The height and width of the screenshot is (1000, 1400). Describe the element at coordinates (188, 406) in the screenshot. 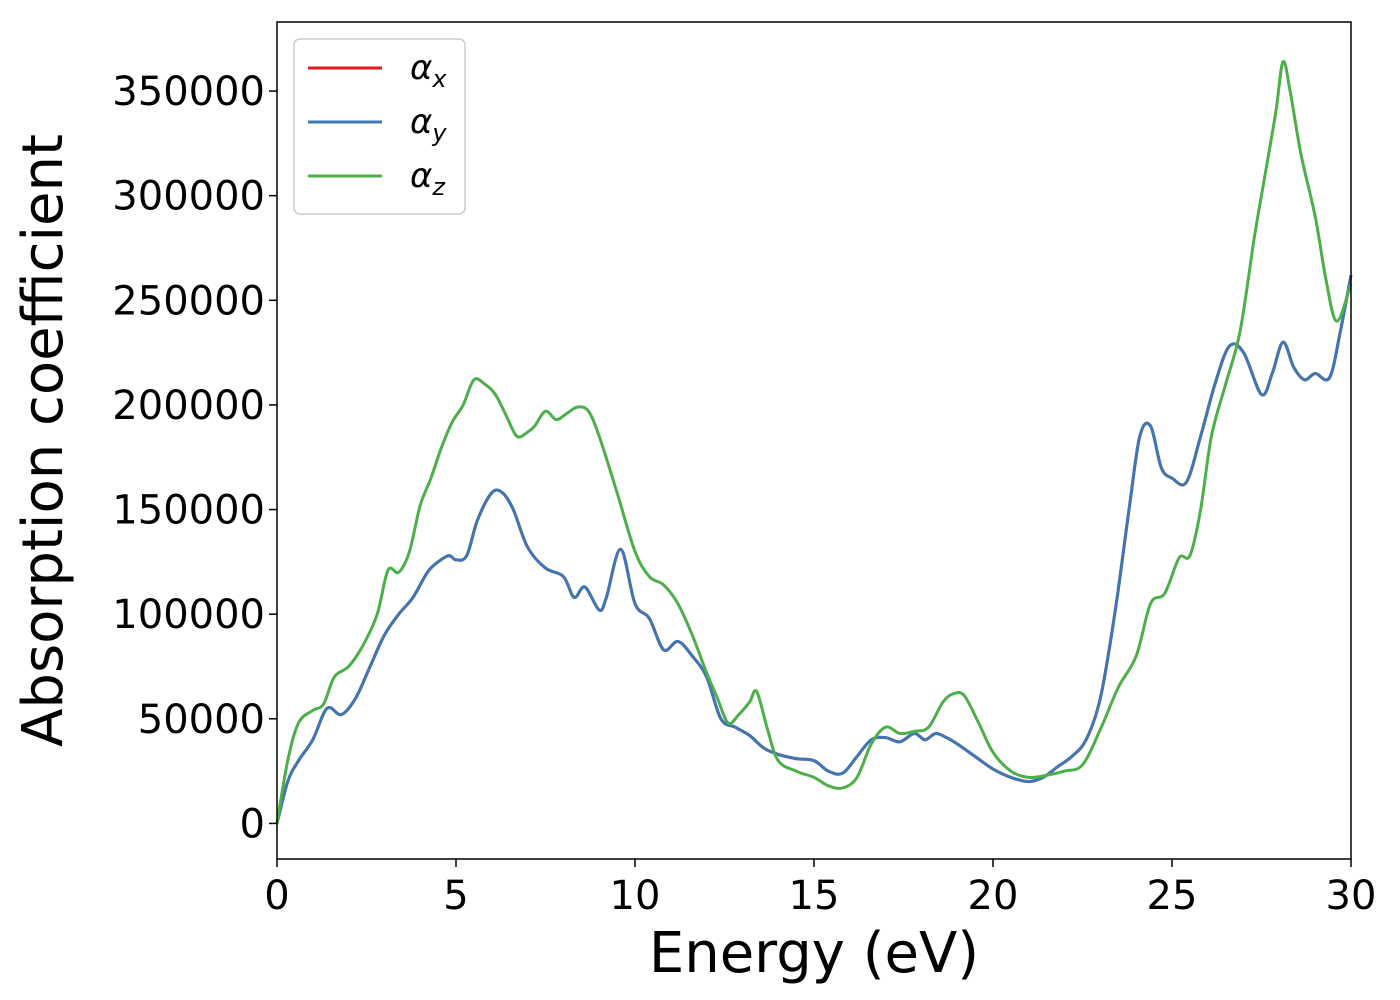

I see `y-tick-label-200000: 200000` at that location.